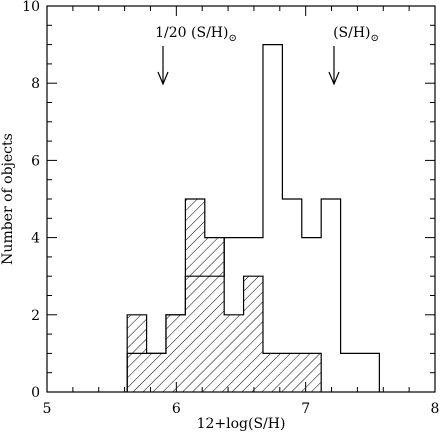 This screenshot has width=440, height=436. What do you see at coordinates (176, 409) in the screenshot?
I see `x-tick-label: 6` at bounding box center [176, 409].